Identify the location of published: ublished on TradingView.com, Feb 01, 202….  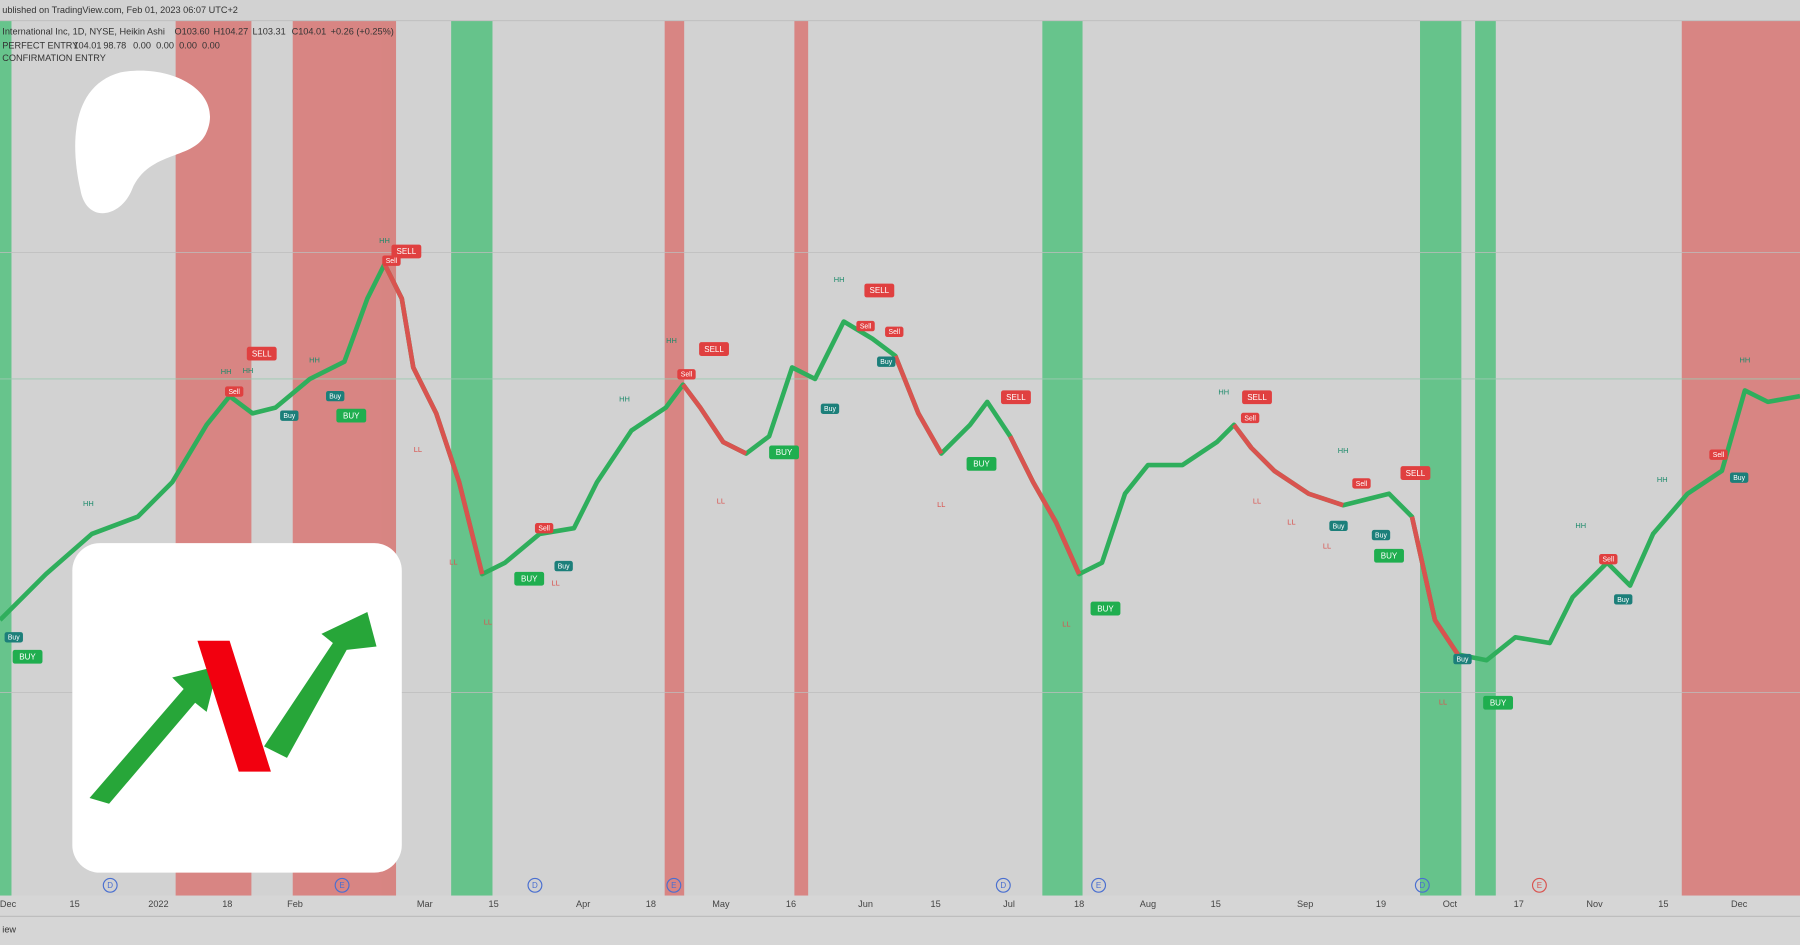
(120, 10).